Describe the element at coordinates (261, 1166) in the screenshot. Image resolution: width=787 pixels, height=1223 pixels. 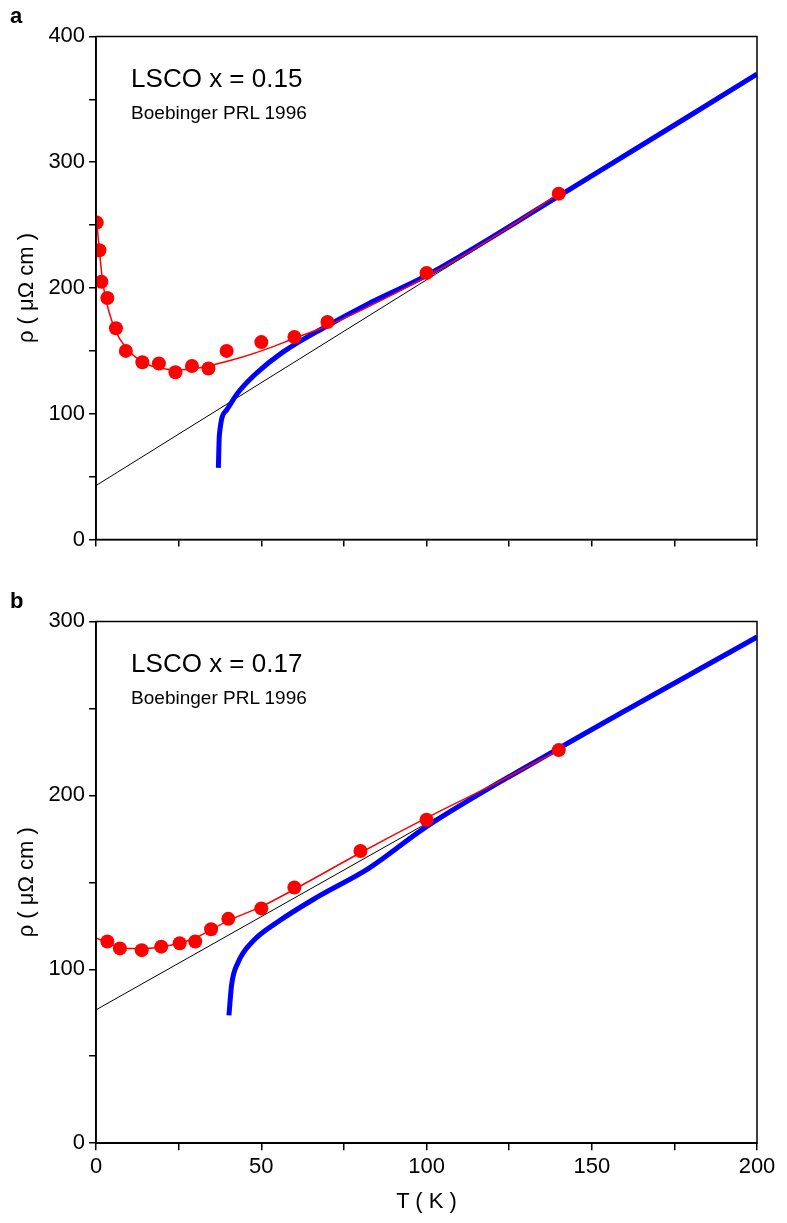
I see `x-tick-label: 50` at that location.